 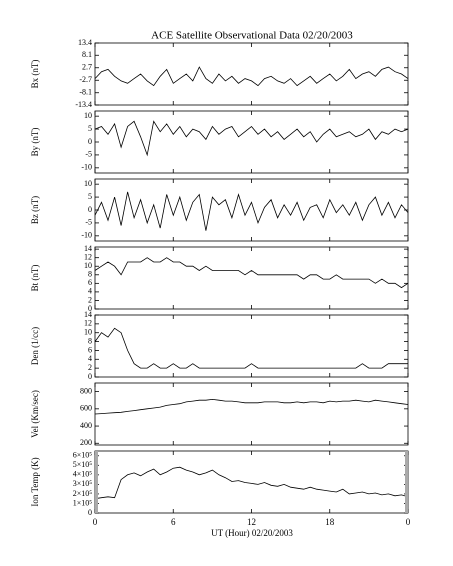 What do you see at coordinates (251, 522) in the screenshot?
I see `x-tick-label: 12` at bounding box center [251, 522].